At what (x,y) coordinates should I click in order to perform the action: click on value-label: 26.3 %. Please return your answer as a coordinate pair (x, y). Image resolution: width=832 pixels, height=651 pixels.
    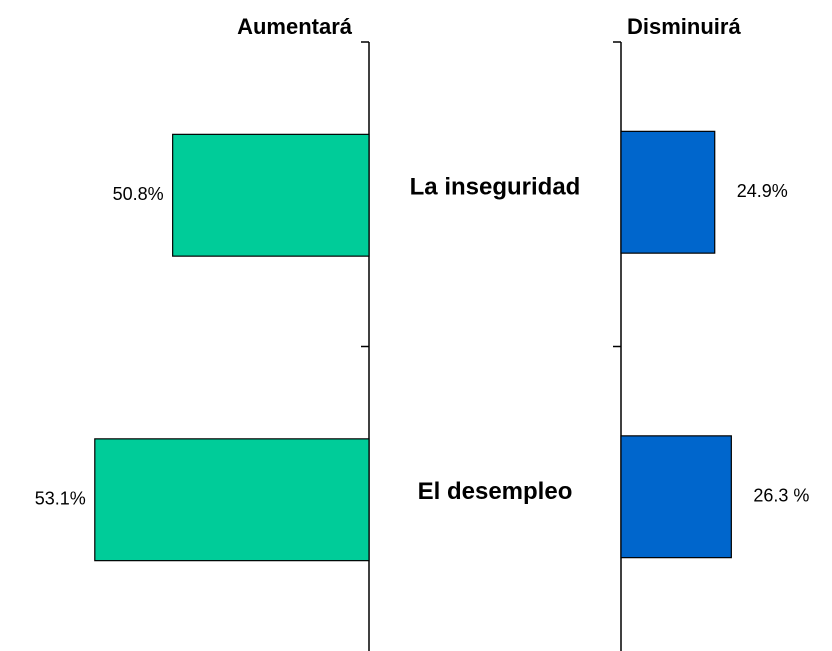
    Looking at the image, I should click on (781, 496).